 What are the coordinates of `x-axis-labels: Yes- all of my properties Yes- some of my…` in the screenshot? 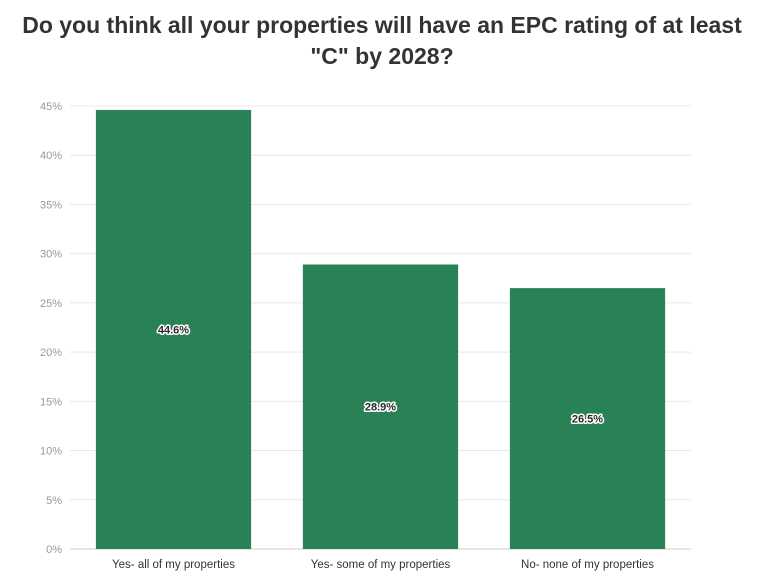 It's located at (383, 565).